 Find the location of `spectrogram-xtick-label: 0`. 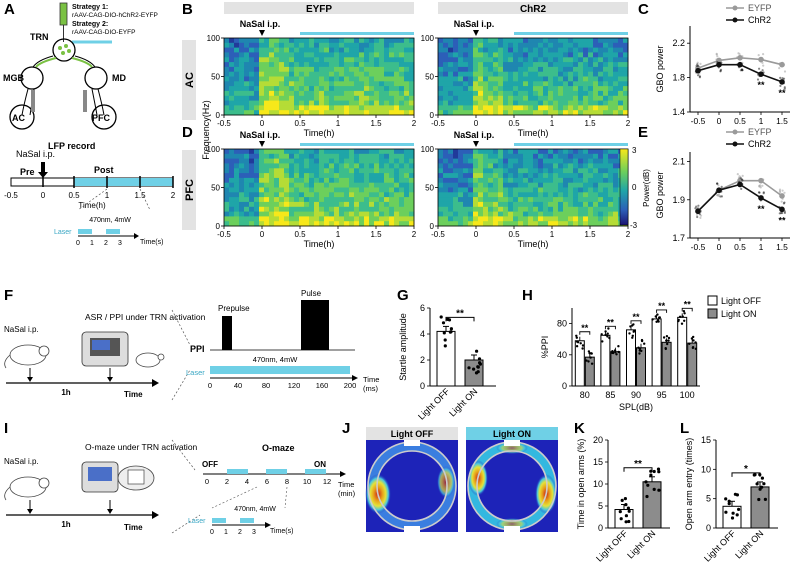

spectrogram-xtick-label: 0 is located at coordinates (262, 123).